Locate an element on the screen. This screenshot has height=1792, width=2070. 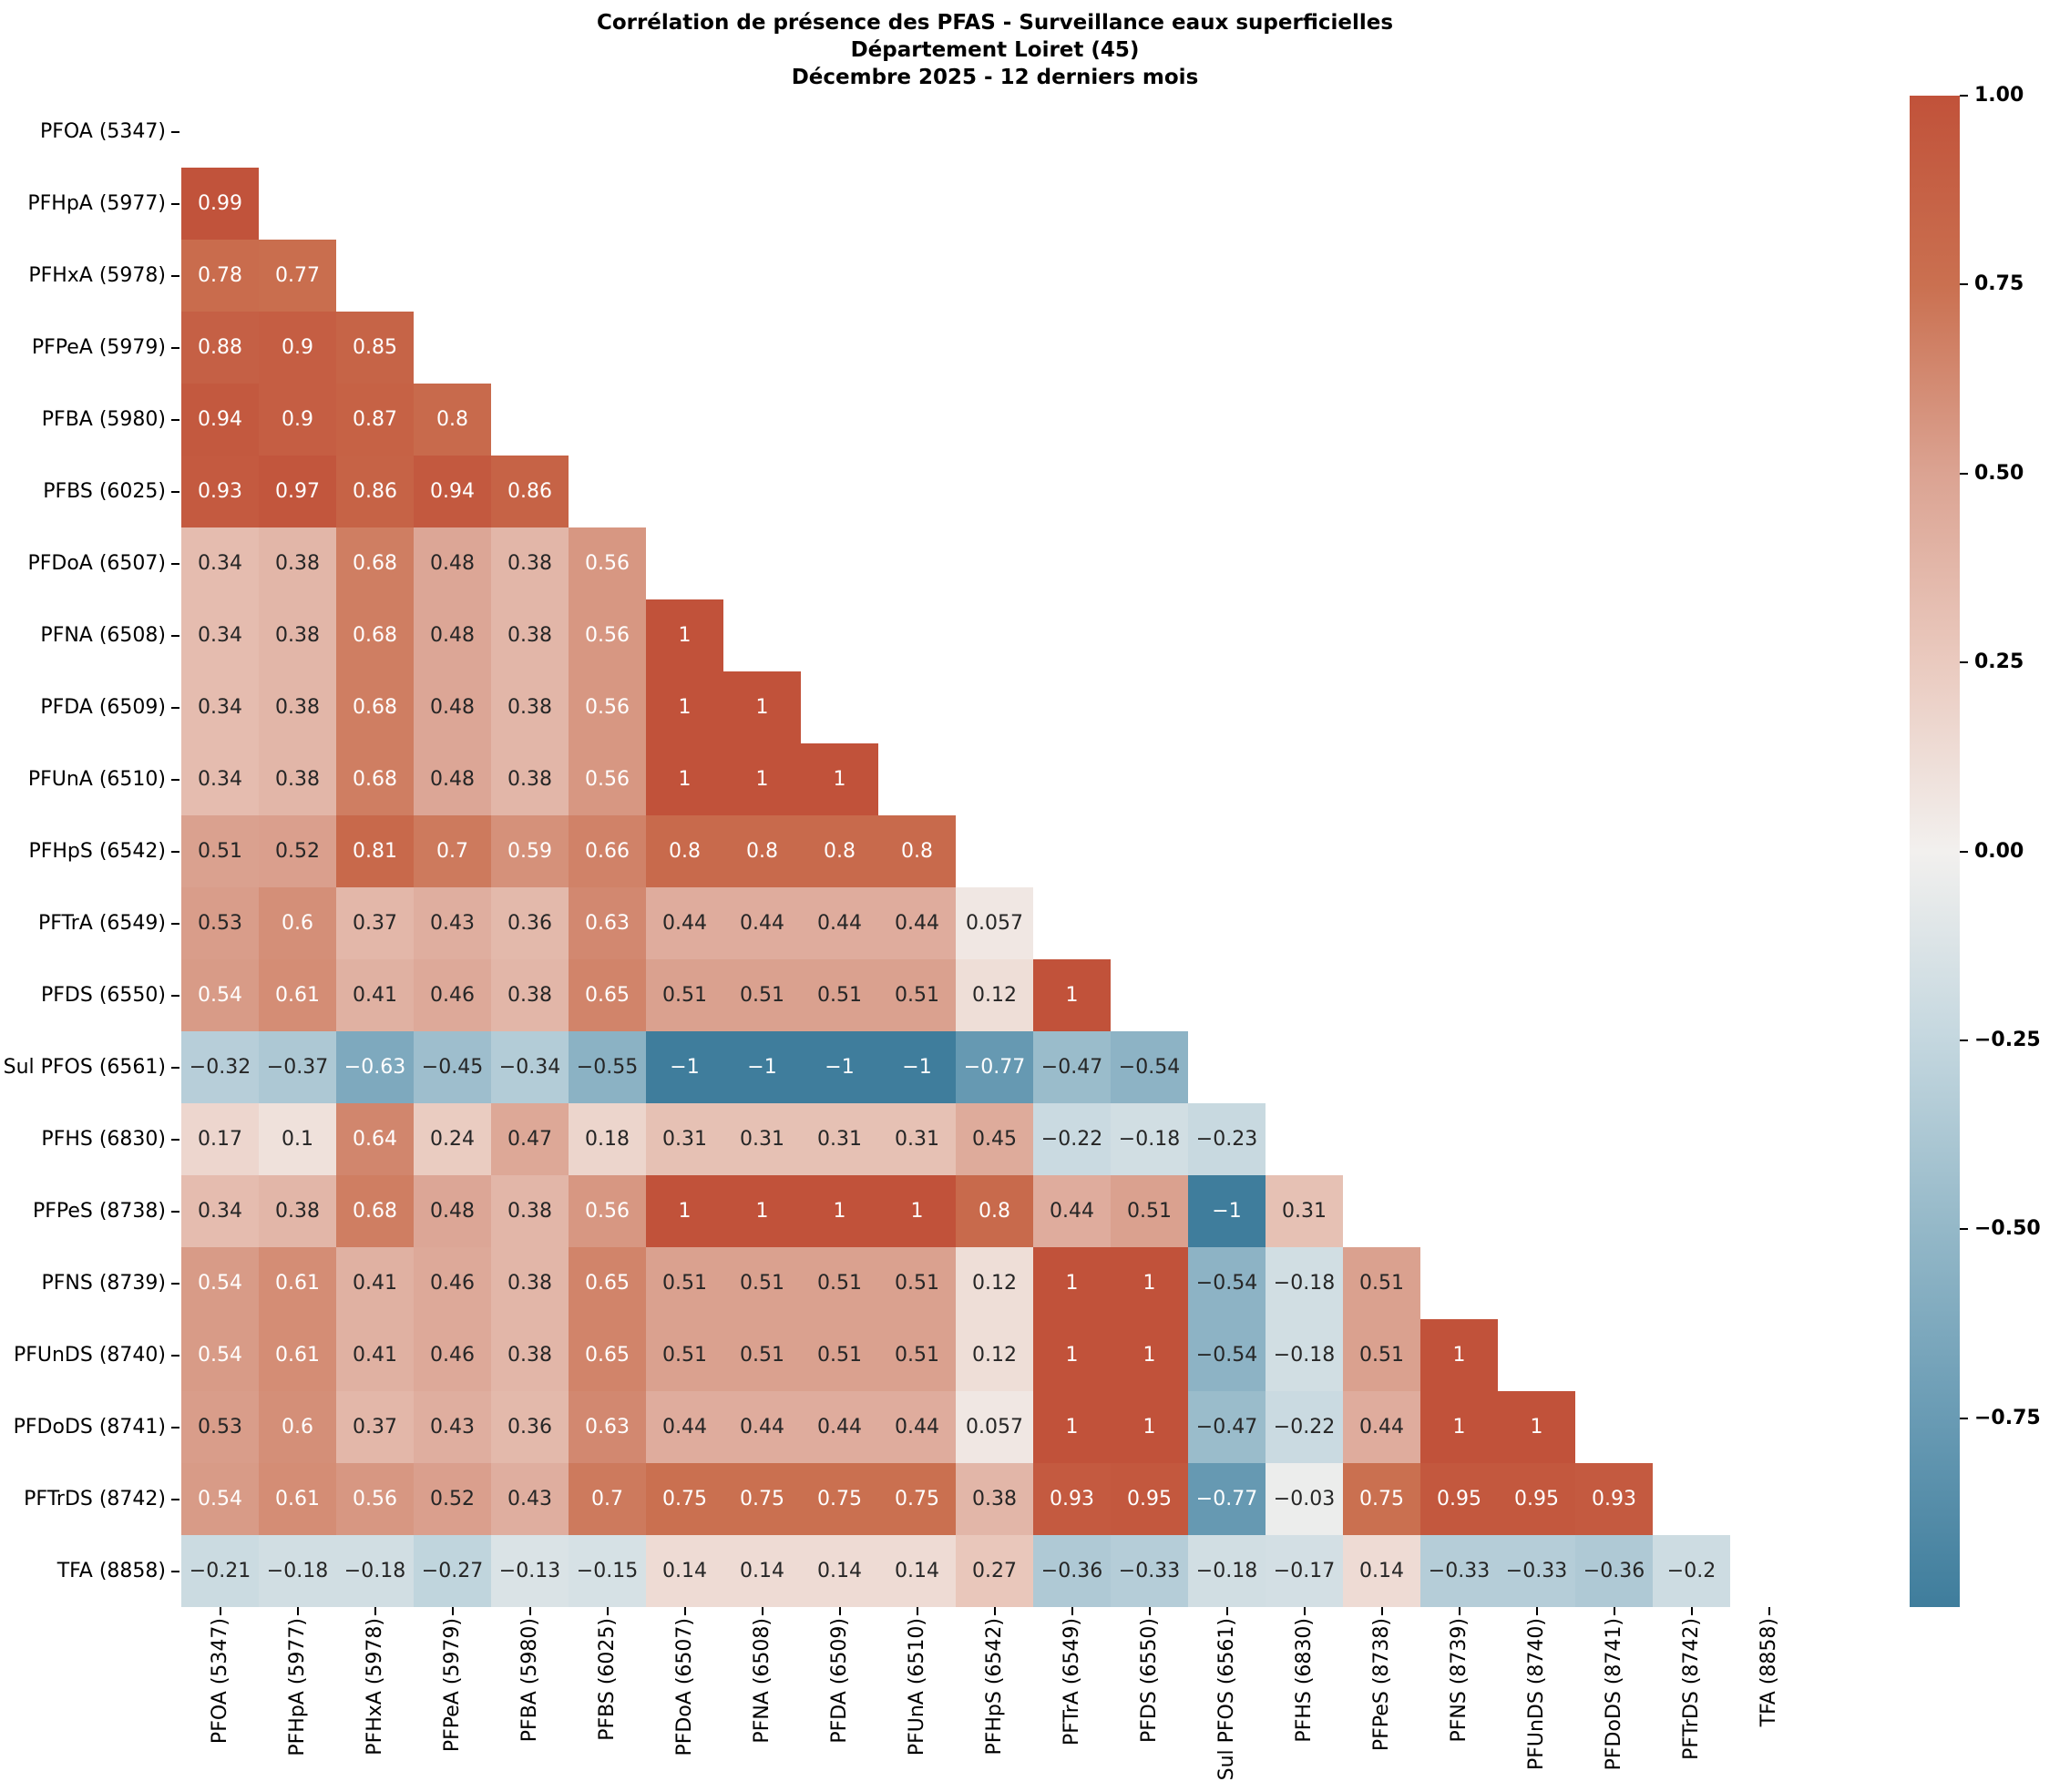
heatmap-cell: −0.54 is located at coordinates (1149, 1067).